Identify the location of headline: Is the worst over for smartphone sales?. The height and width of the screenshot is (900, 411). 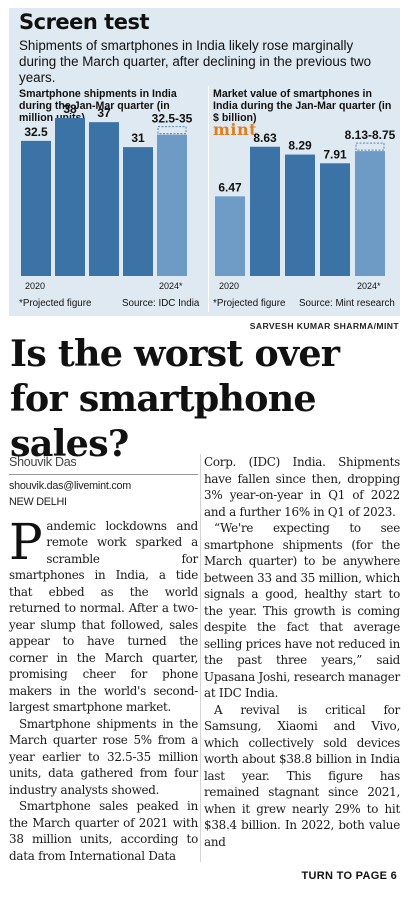
(175, 398).